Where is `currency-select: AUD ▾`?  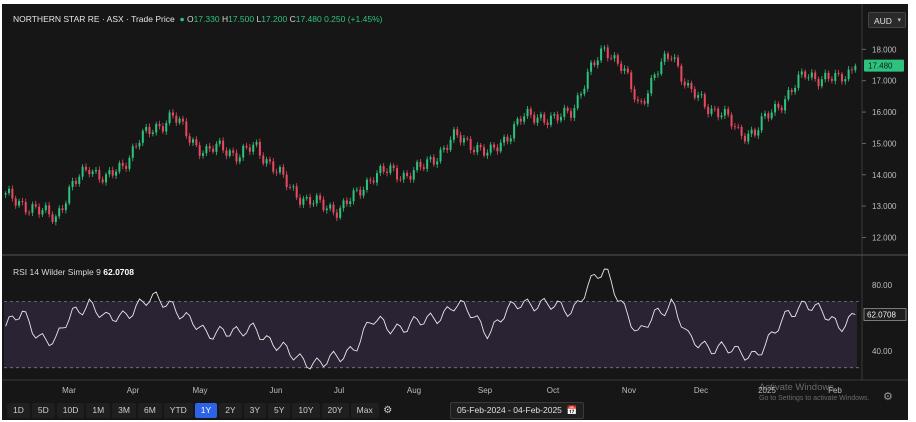 currency-select: AUD ▾ is located at coordinates (887, 20).